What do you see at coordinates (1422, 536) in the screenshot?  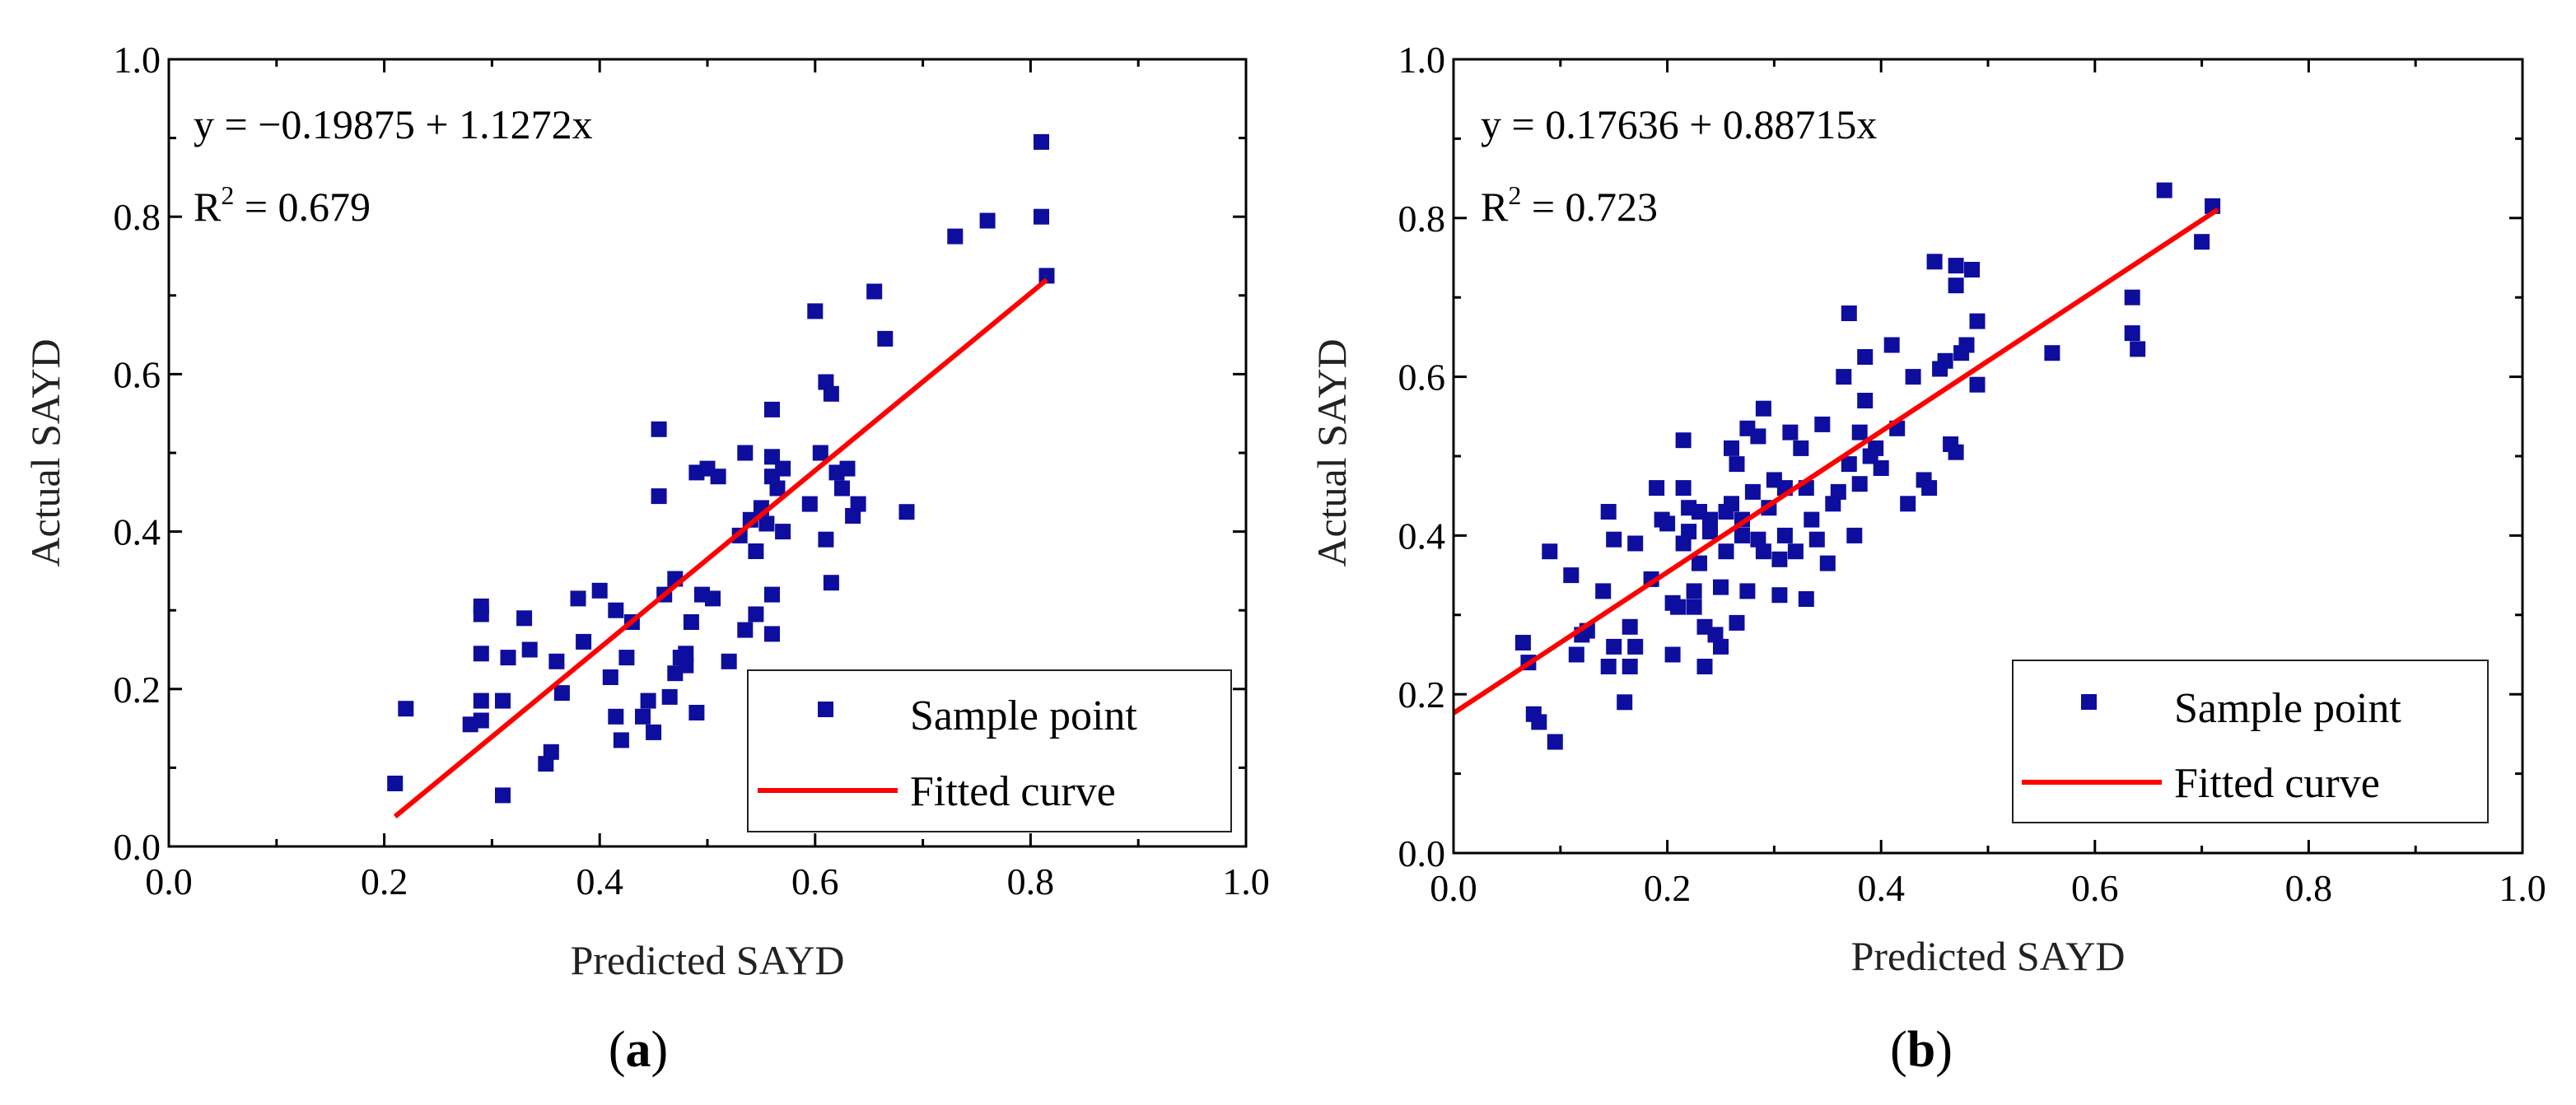 I see `y-tick-label: 0.4` at bounding box center [1422, 536].